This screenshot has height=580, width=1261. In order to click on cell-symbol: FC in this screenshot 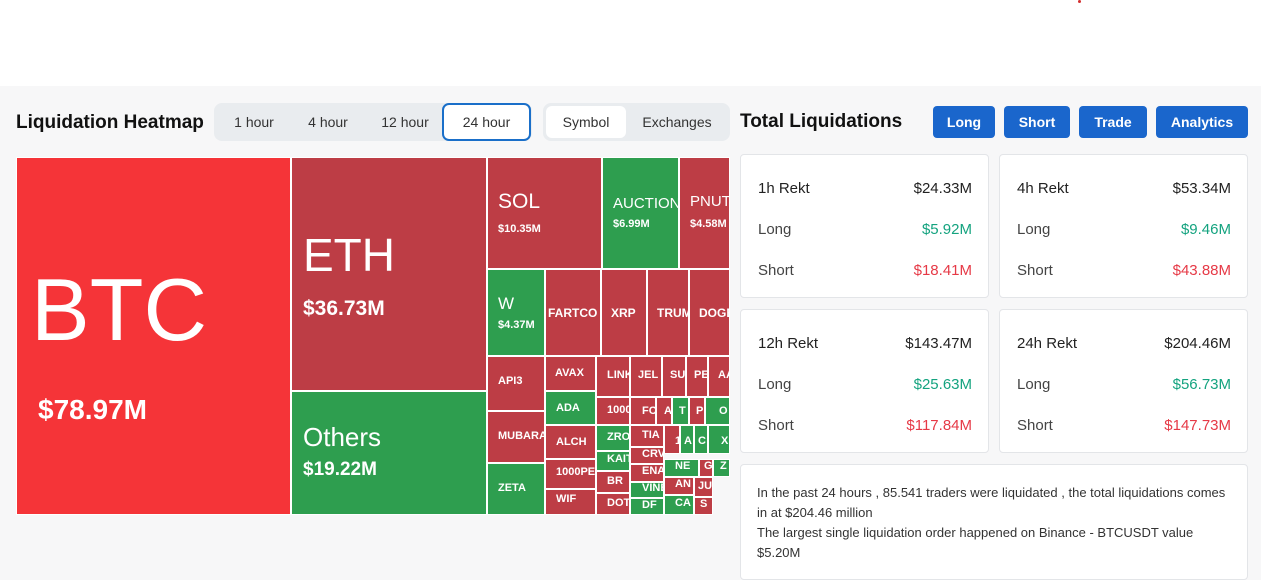, I will do `click(649, 411)`.